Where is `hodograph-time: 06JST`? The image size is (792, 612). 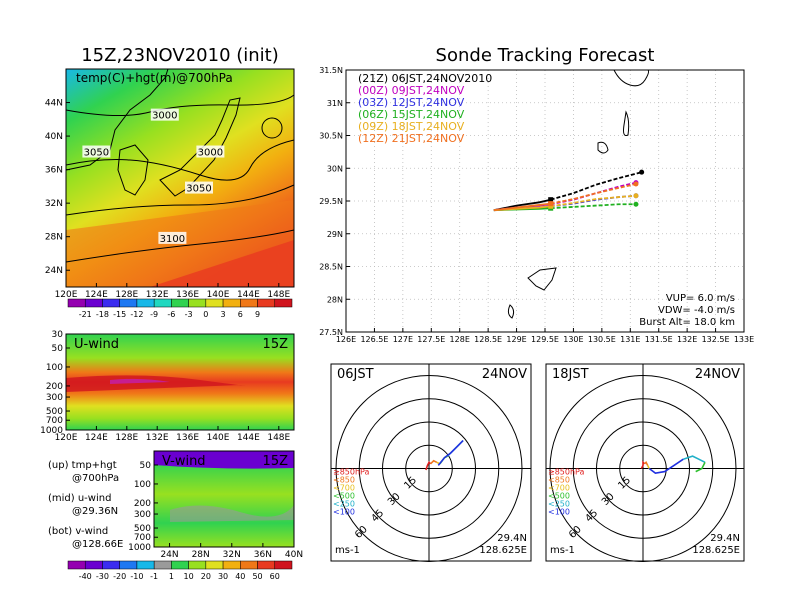
hodograph-time: 06JST is located at coordinates (355, 374).